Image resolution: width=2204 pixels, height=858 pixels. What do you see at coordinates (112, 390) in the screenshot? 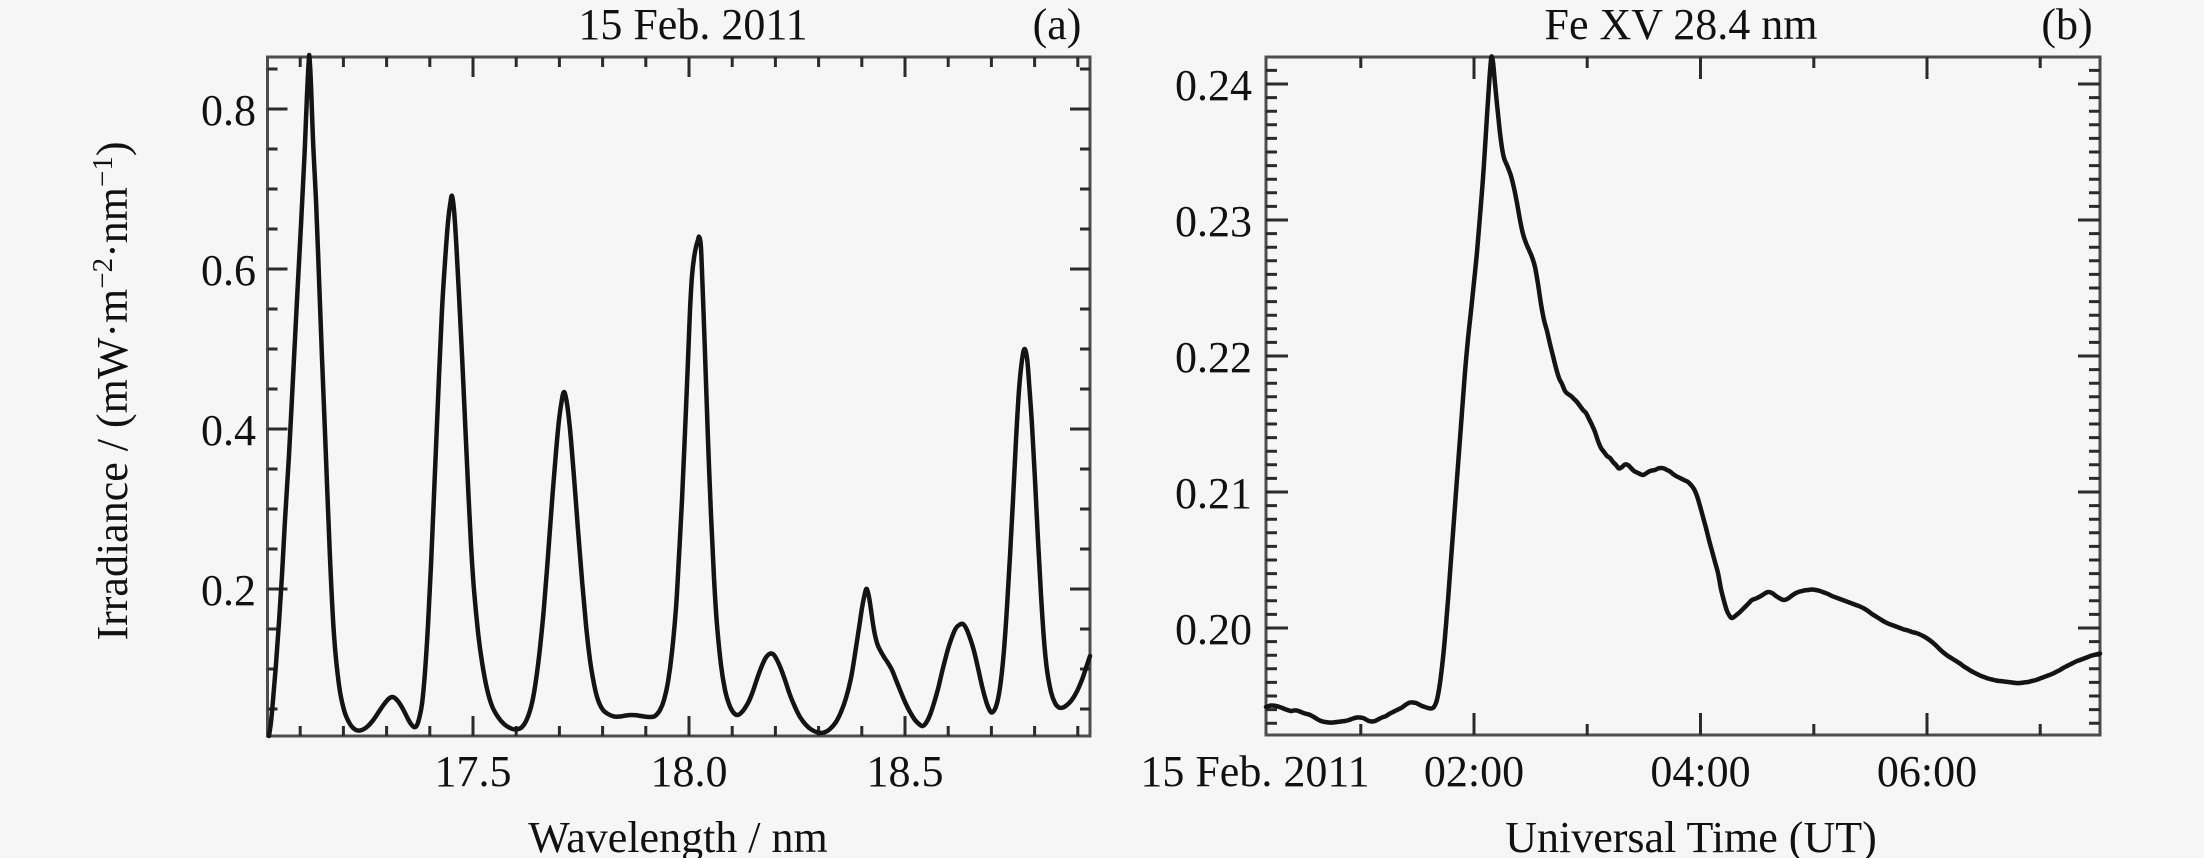
I see `svg-text: Irradiance / (mW·m−2·nm−1)` at bounding box center [112, 390].